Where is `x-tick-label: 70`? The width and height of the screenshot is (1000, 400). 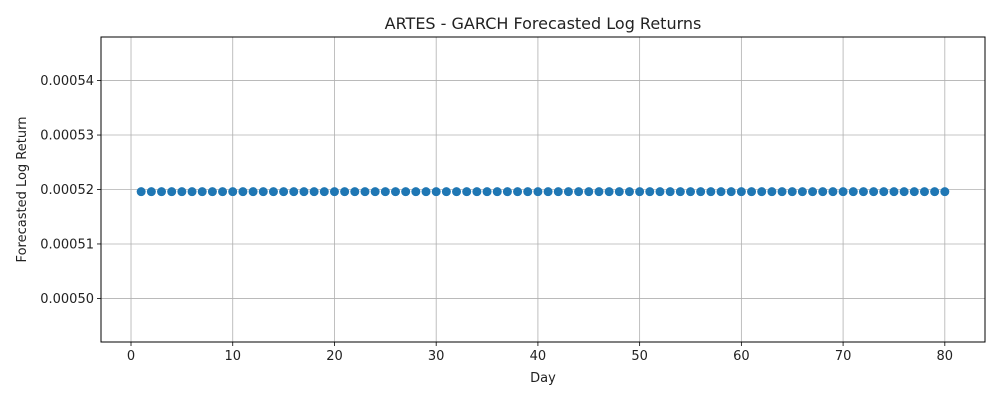 x-tick-label: 70 is located at coordinates (843, 356).